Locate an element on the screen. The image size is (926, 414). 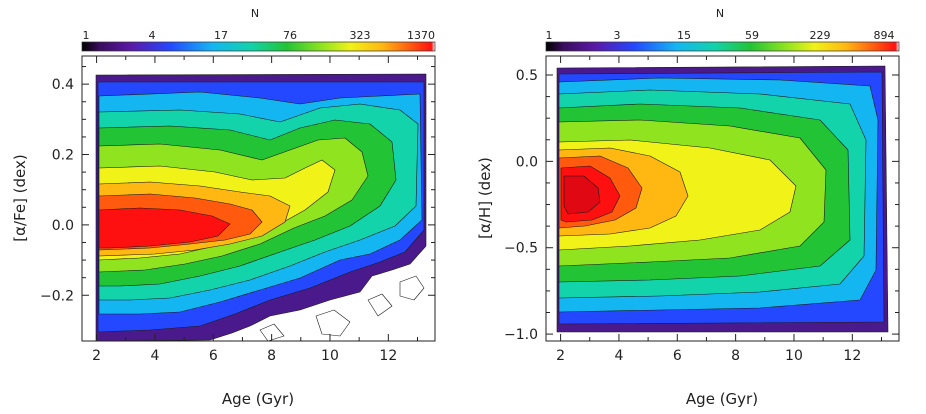
y-tick-label-b-2: 0.0 is located at coordinates (527, 162).